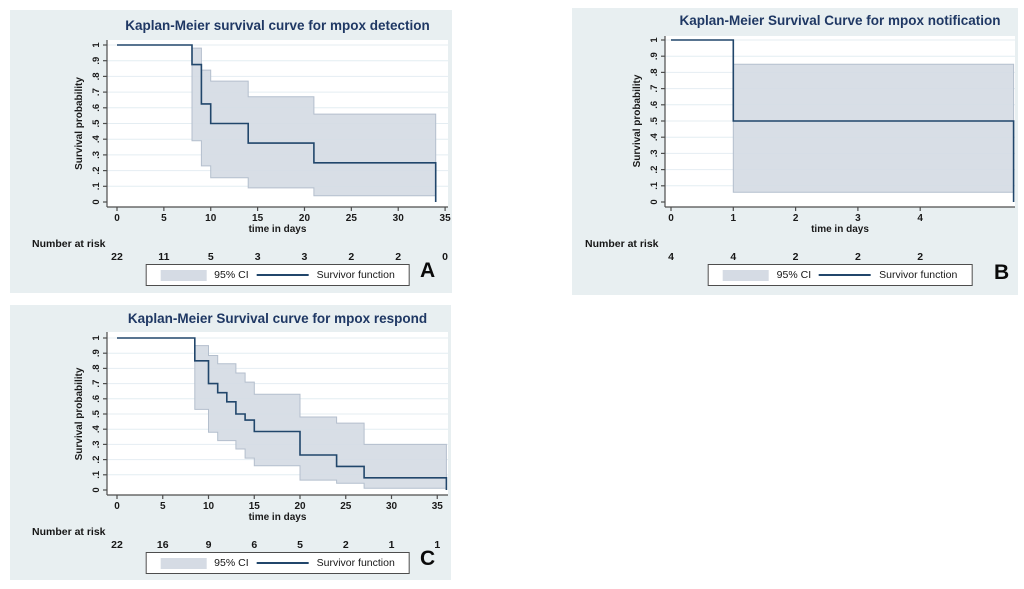 The height and width of the screenshot is (589, 1024). Describe the element at coordinates (428, 558) in the screenshot. I see `panel-letter: C` at that location.